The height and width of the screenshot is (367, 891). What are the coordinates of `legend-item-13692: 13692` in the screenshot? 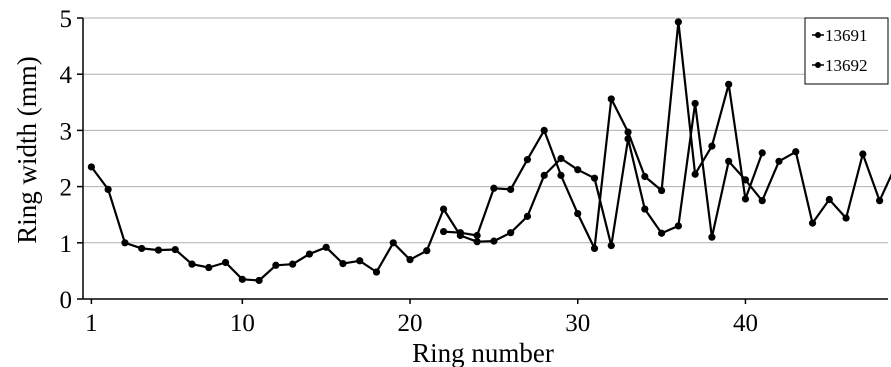 It's located at (840, 65).